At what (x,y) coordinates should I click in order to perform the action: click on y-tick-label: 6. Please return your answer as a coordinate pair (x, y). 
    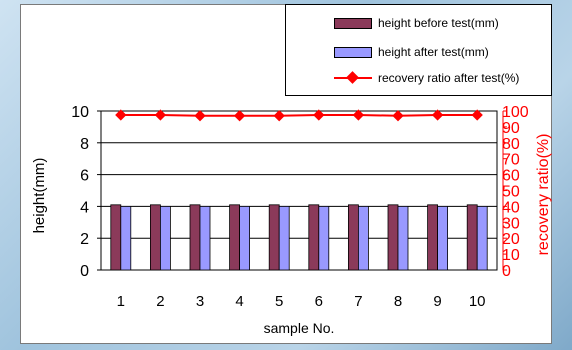
    Looking at the image, I should click on (84, 176).